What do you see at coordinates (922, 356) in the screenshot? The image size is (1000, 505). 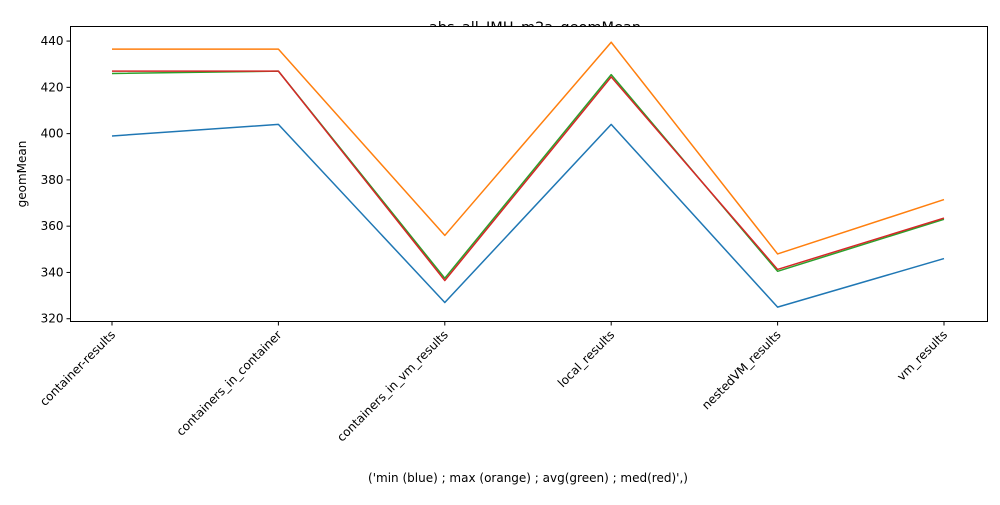 I see `x-tick-label: vm_results` at bounding box center [922, 356].